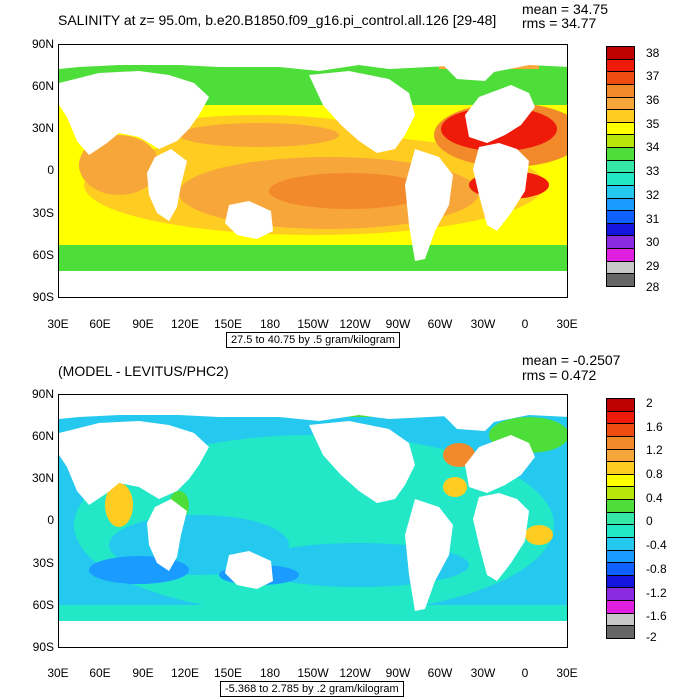  What do you see at coordinates (312, 689) in the screenshot?
I see `difference-range-caption: -5.368 to 2.785 by .2 gram/kilogram` at bounding box center [312, 689].